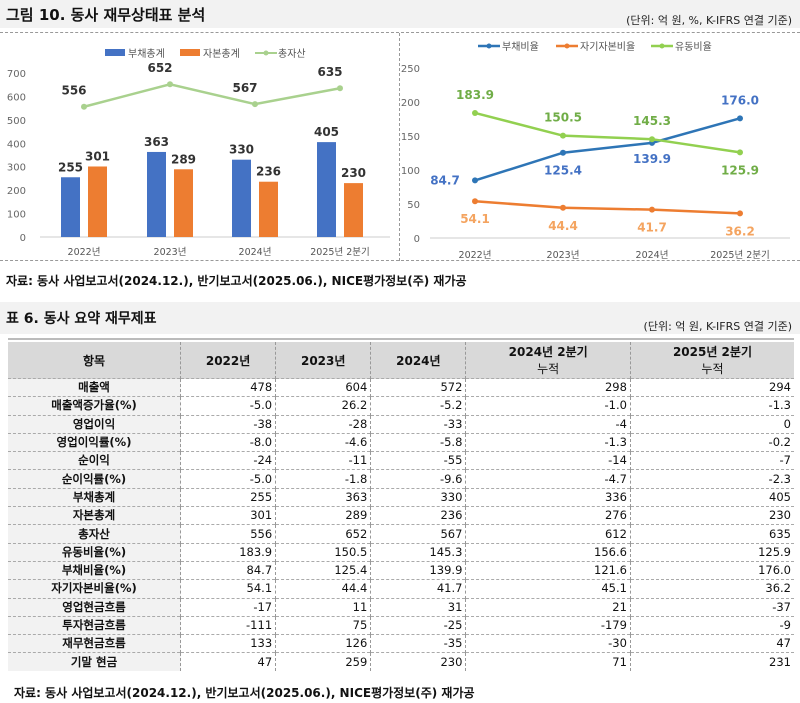 This screenshot has width=800, height=703. What do you see at coordinates (711, 360) in the screenshot?
I see `column-header: 2025년 2분기 누적` at bounding box center [711, 360].